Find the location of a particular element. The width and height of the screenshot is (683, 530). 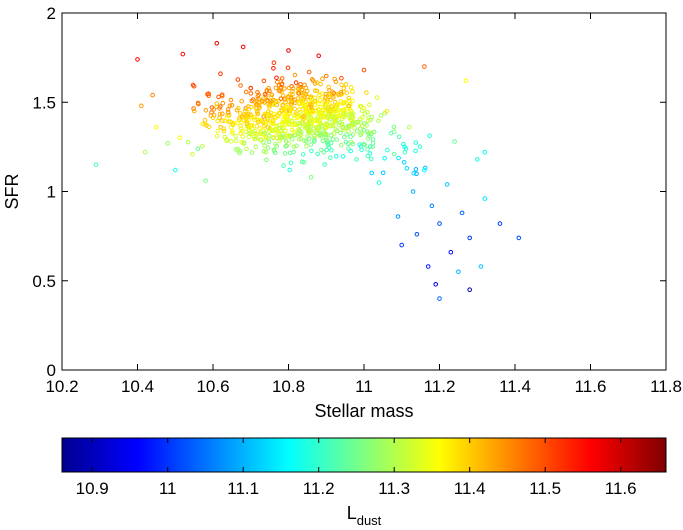

y-tick-label: 2 is located at coordinates (51, 13).